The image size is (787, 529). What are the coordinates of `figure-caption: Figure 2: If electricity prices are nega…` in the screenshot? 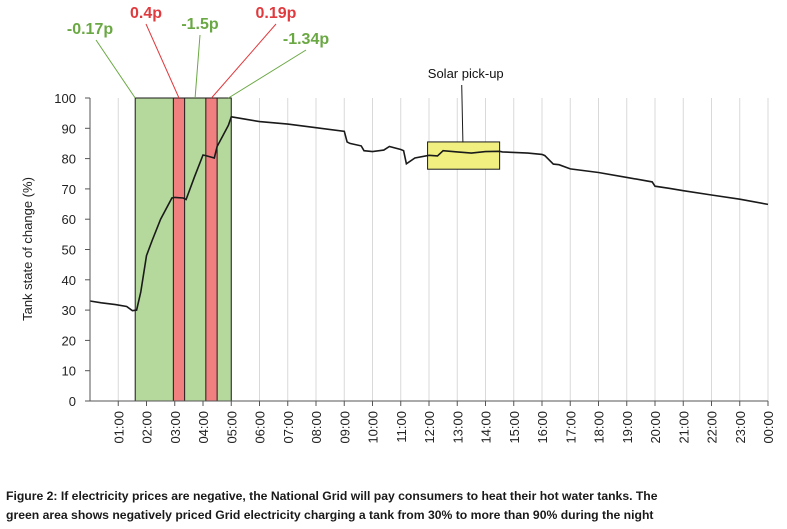 It's located at (393, 506).